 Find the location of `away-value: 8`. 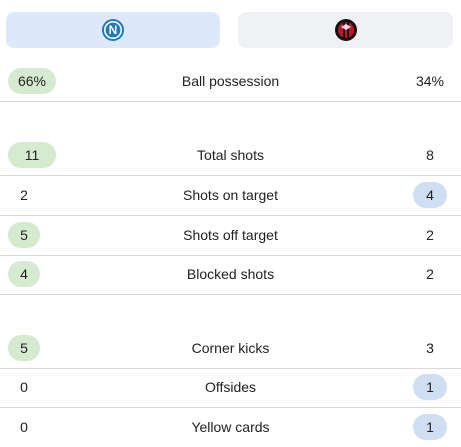

away-value: 8 is located at coordinates (430, 155).